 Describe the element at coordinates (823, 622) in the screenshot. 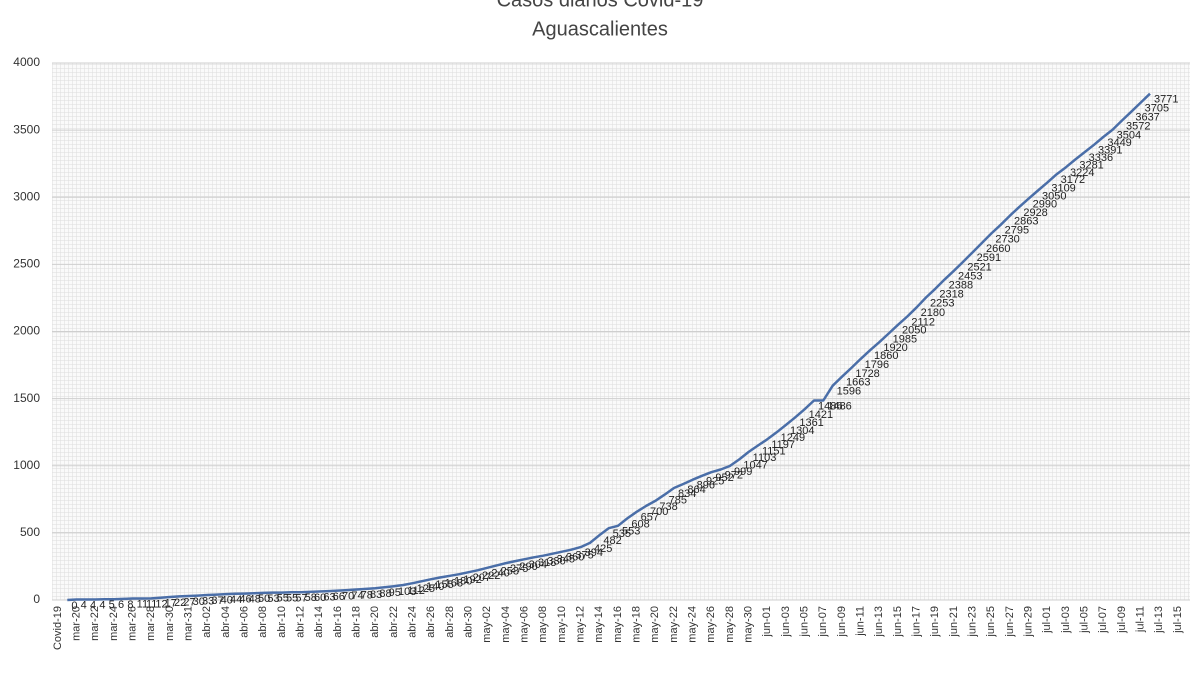

I see `x-tick-label: jun-07` at that location.